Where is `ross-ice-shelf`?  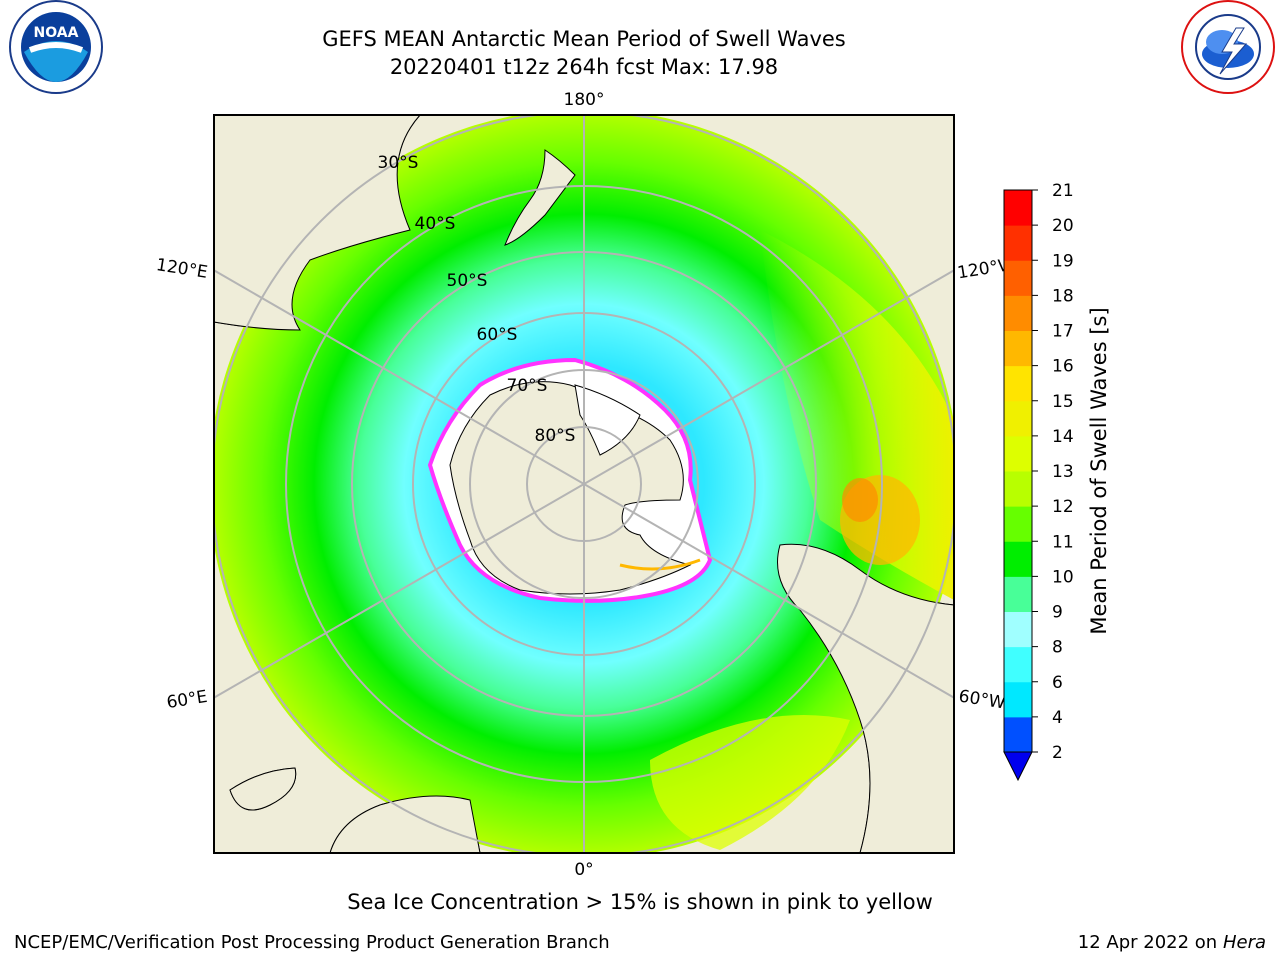
ross-ice-shelf is located at coordinates (607, 420).